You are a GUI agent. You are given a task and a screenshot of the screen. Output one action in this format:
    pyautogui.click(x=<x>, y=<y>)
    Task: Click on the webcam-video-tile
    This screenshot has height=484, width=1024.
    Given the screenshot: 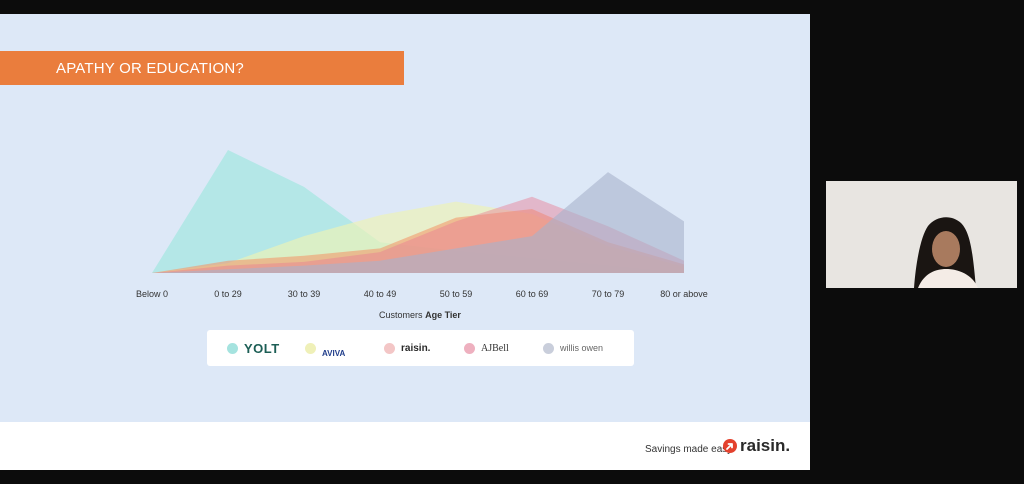 What is the action you would take?
    pyautogui.click(x=921, y=234)
    